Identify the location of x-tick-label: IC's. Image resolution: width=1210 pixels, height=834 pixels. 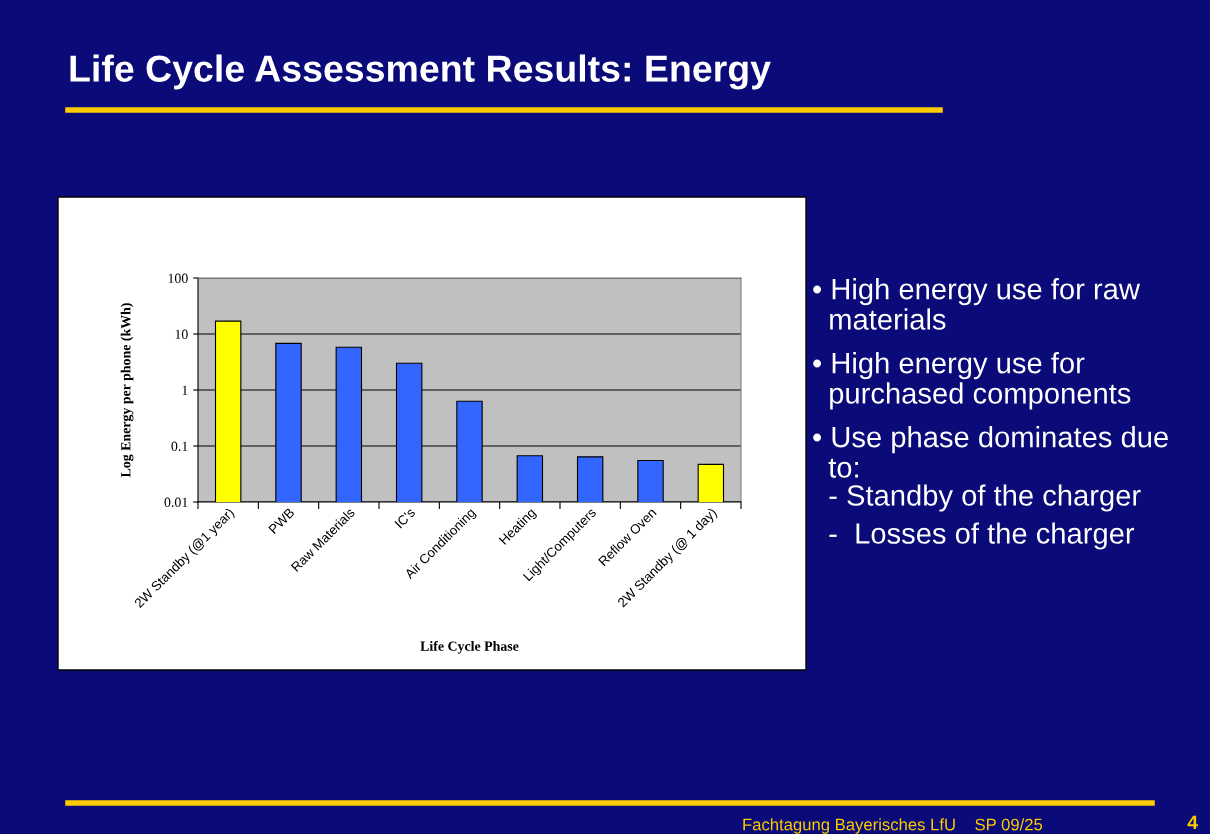
(405, 518).